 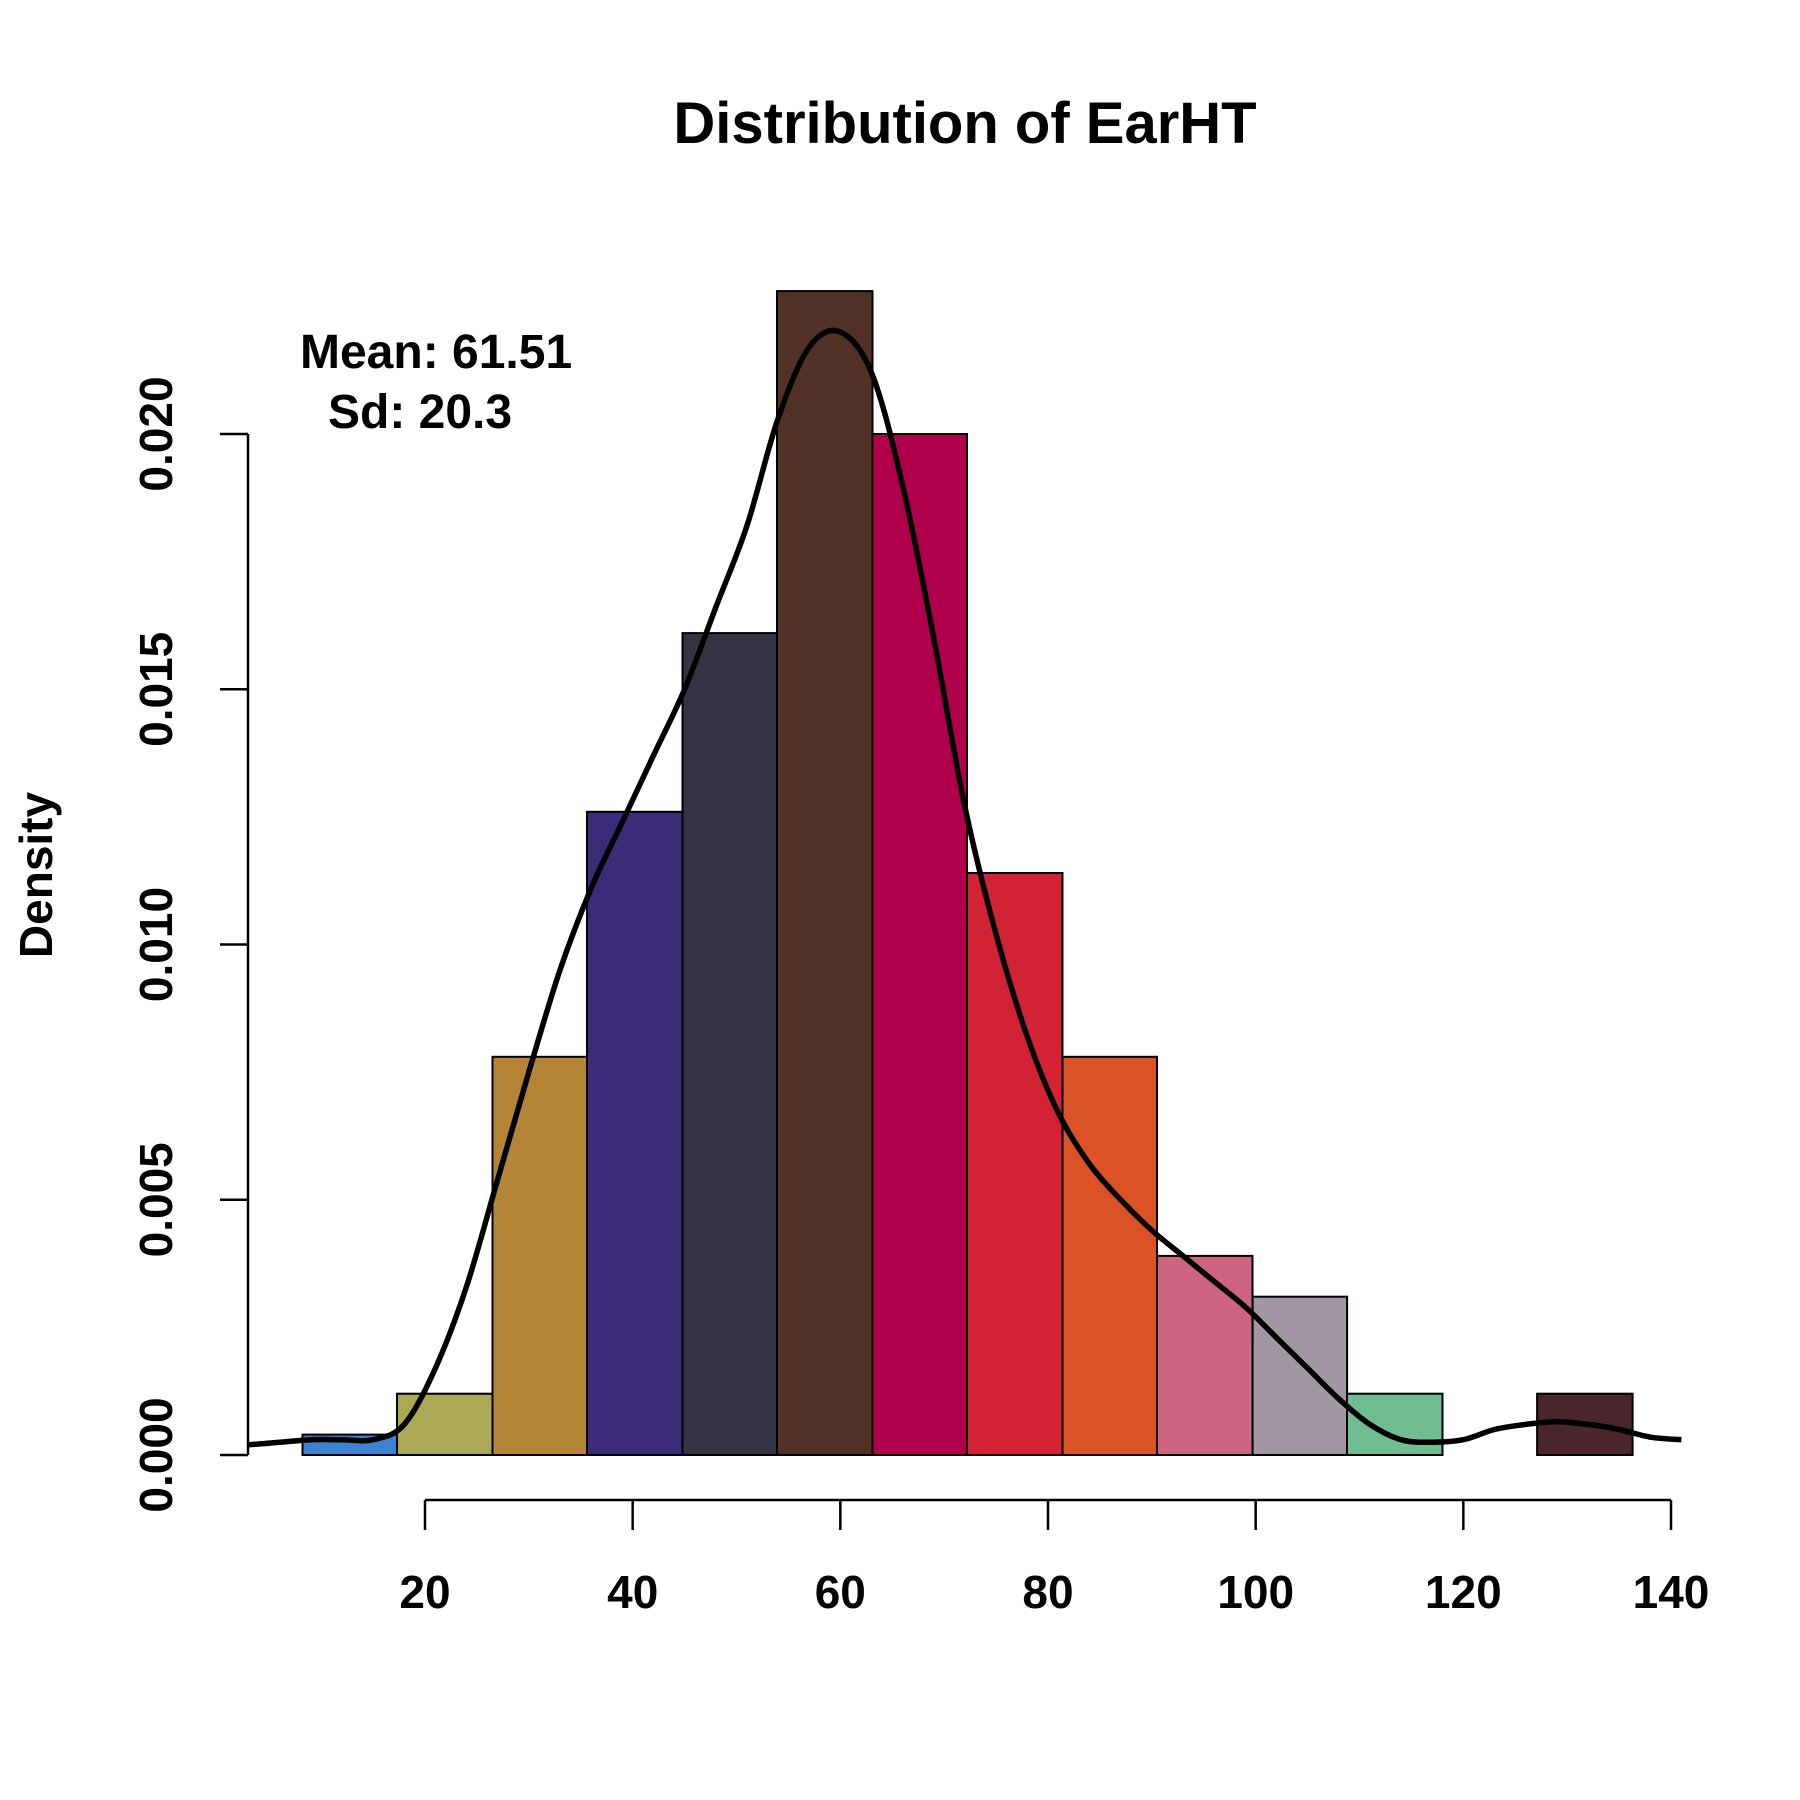 What do you see at coordinates (1054, 1558) in the screenshot?
I see `x-axis: 20 40 60 80 100 120 140` at bounding box center [1054, 1558].